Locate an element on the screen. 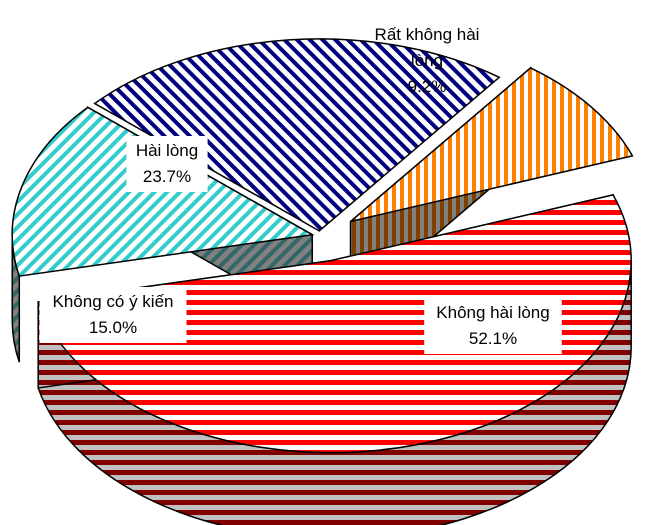 The height and width of the screenshot is (525, 665). data-label-hai-long: Hài lòng 23.7% is located at coordinates (167, 164).